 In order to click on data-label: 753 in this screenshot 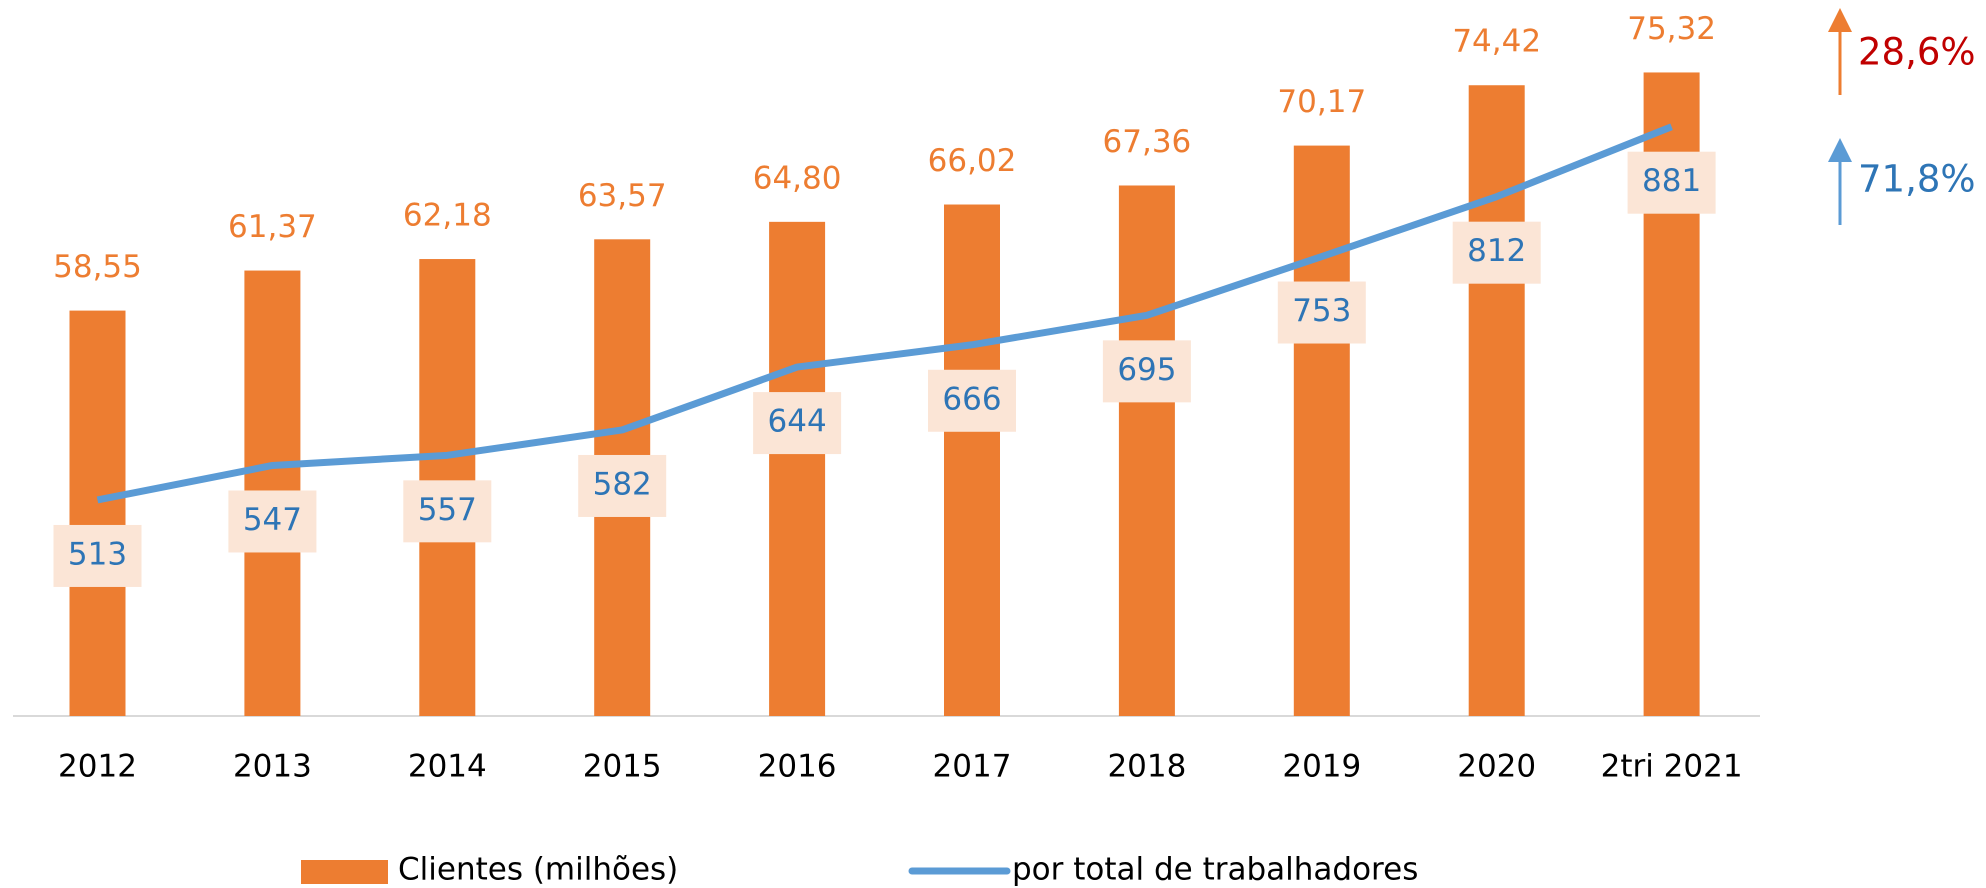, I will do `click(1321, 311)`.